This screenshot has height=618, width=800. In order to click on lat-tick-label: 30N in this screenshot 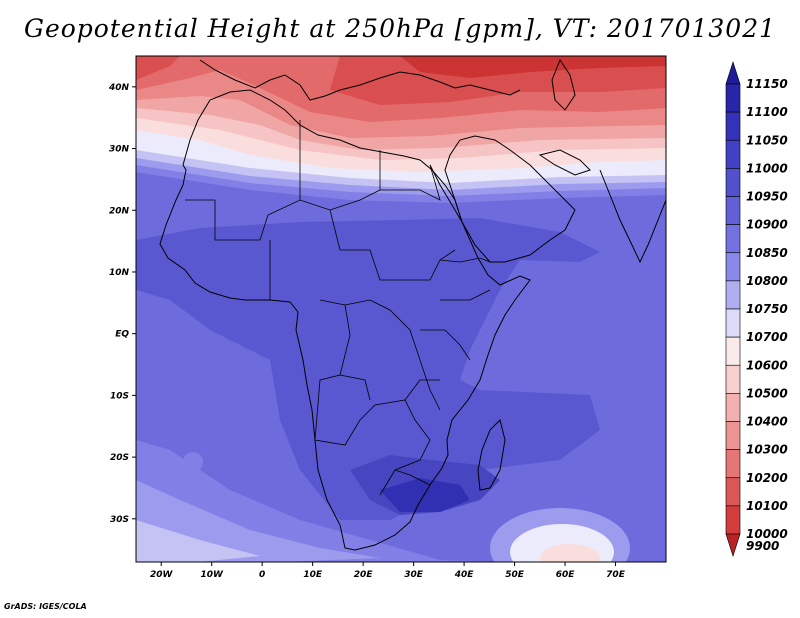, I will do `click(119, 150)`.